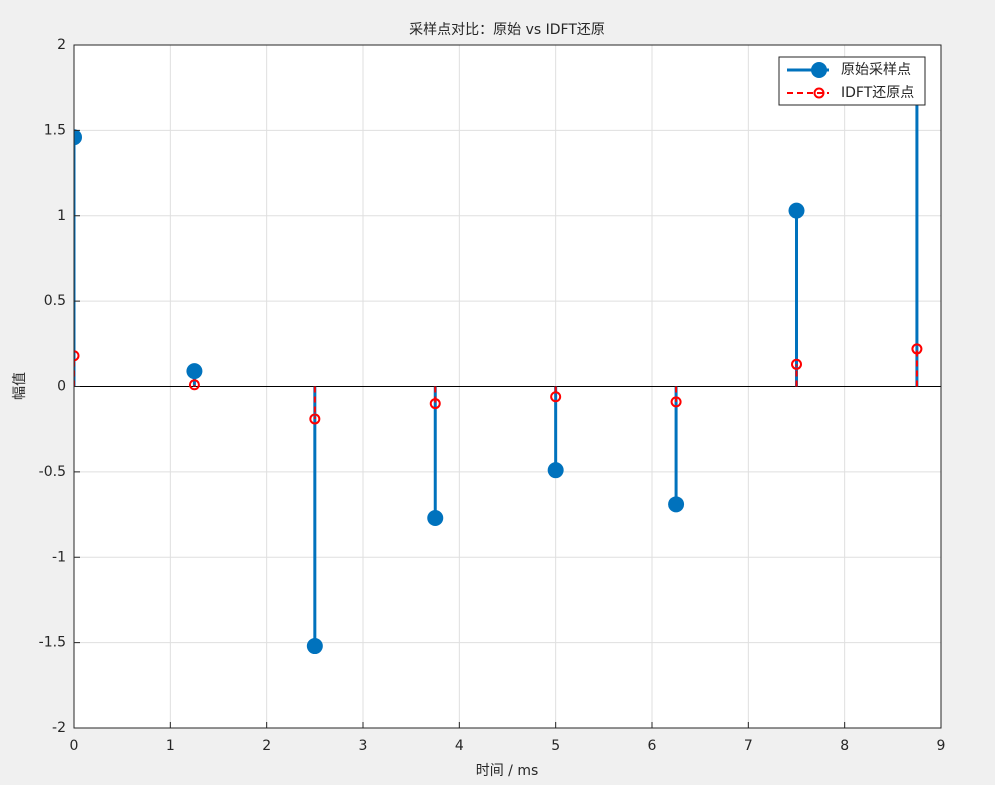  Describe the element at coordinates (876, 70) in the screenshot. I see `legend-label: 原始采样点` at that location.